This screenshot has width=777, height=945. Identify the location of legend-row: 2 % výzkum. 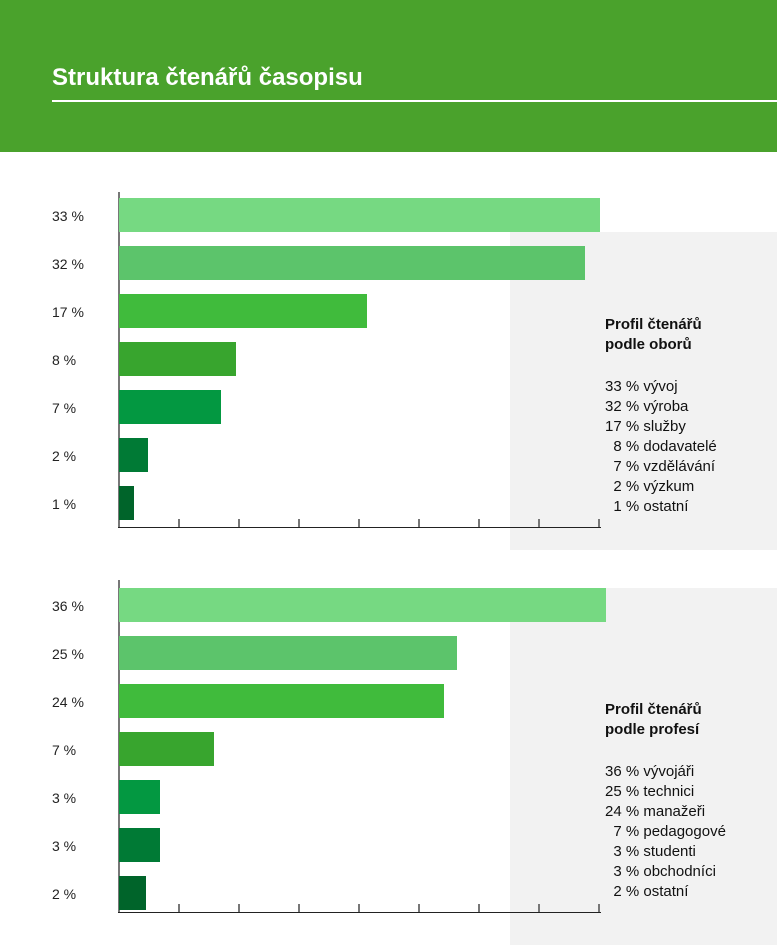
(650, 486).